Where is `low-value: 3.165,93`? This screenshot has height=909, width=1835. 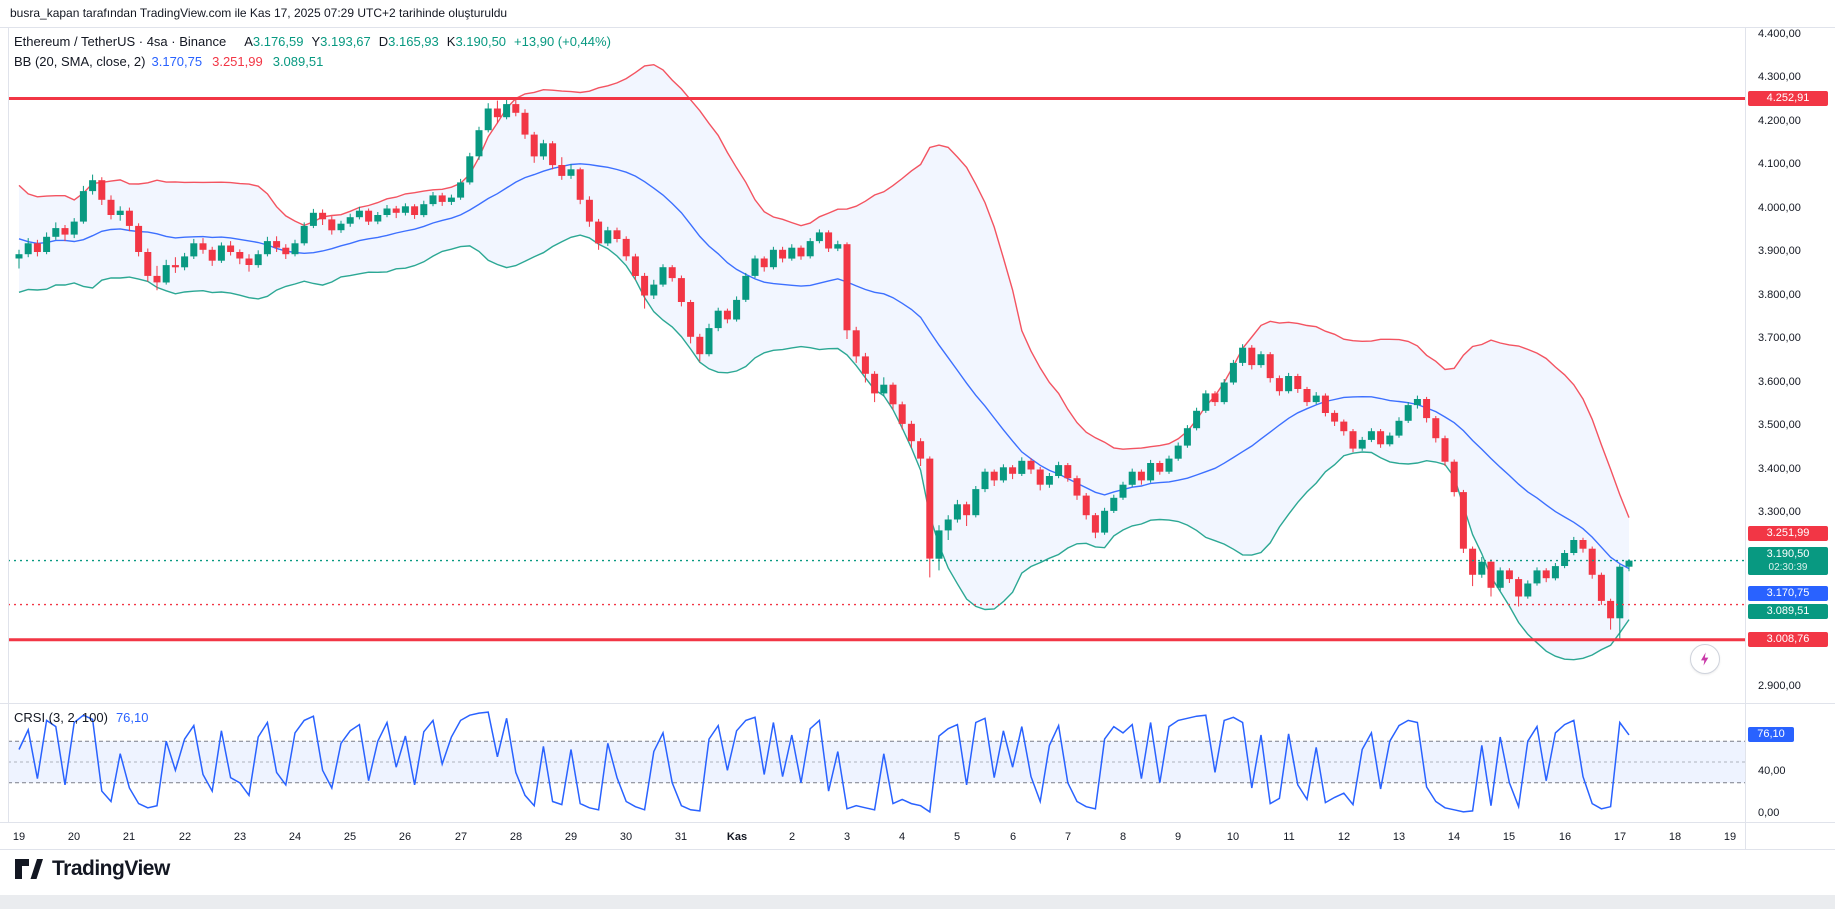
low-value: 3.165,93 is located at coordinates (413, 41).